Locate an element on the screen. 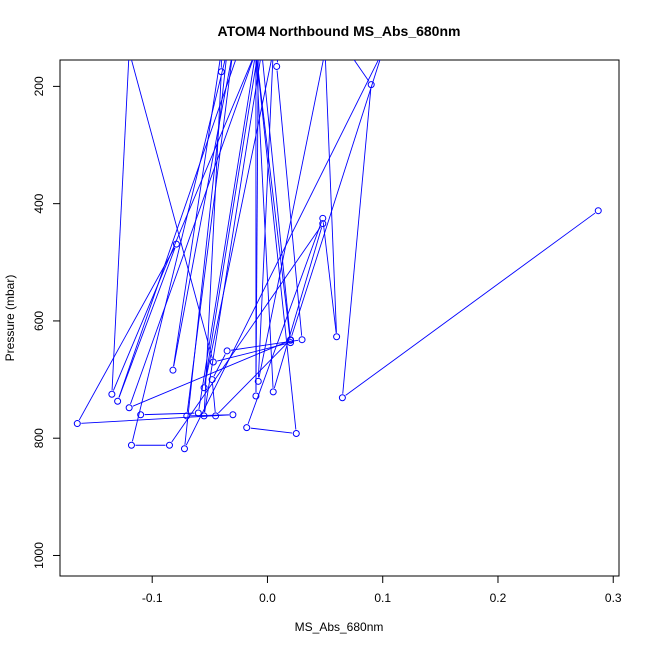 The width and height of the screenshot is (650, 650). y-tick-label: 200 is located at coordinates (39, 86).